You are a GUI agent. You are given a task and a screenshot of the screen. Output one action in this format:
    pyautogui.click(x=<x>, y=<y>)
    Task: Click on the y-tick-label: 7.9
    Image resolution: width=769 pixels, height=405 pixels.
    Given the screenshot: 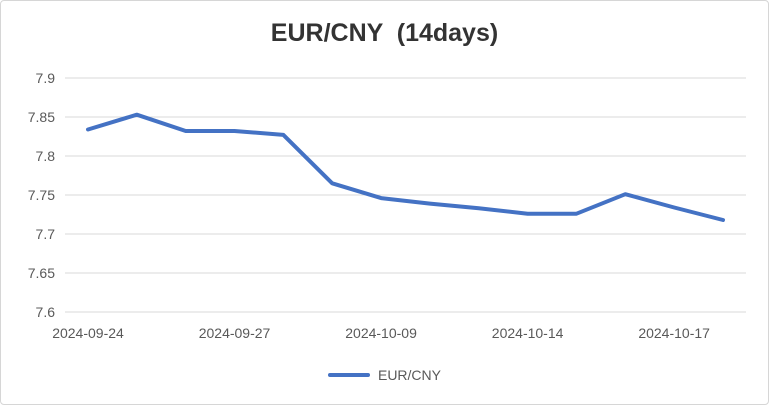 What is the action you would take?
    pyautogui.click(x=46, y=78)
    